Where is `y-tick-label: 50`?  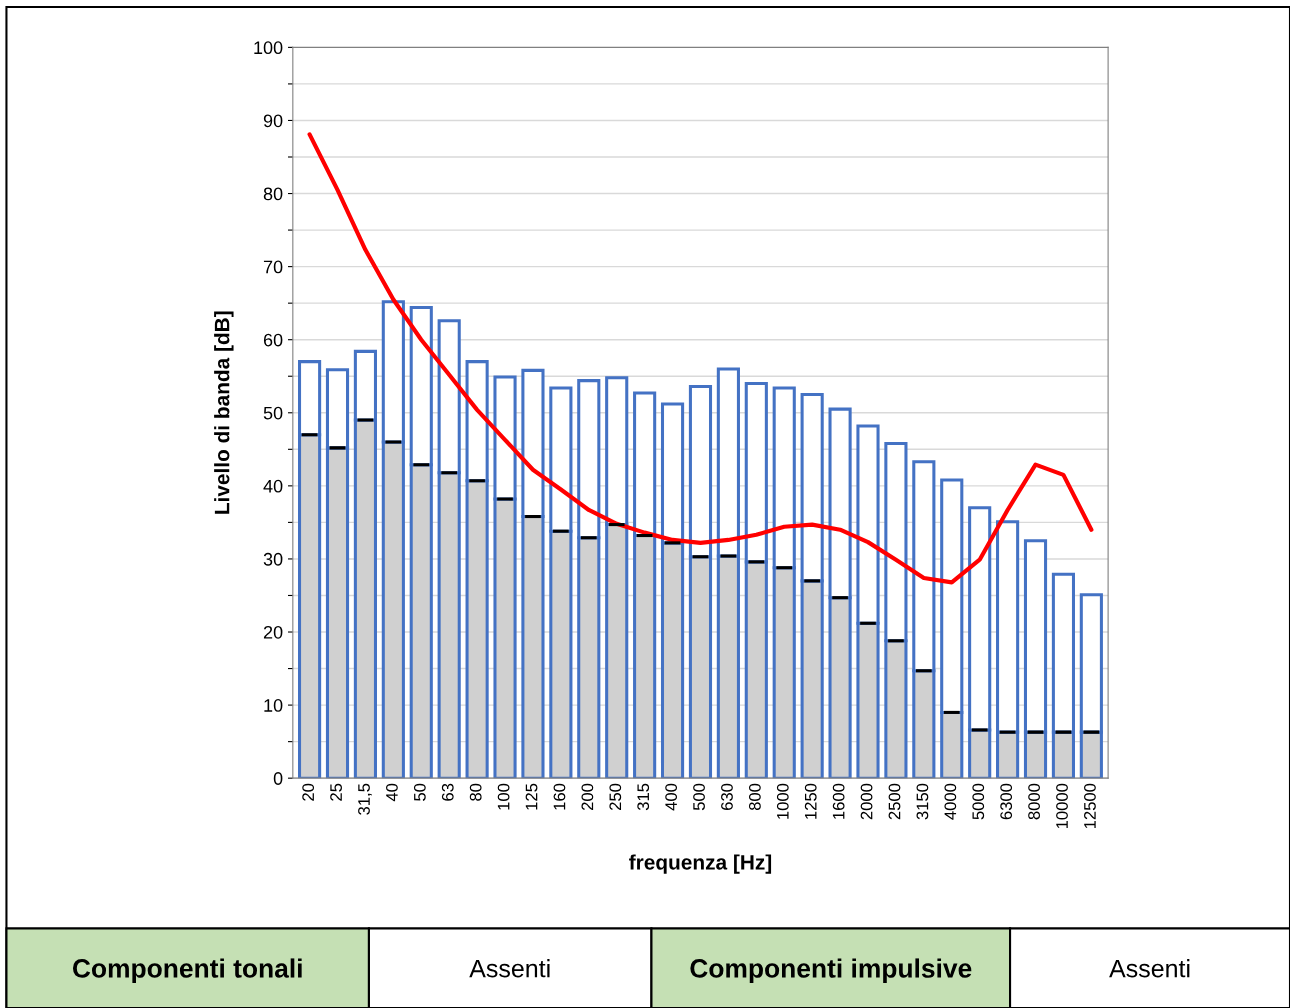 y-tick-label: 50 is located at coordinates (273, 413).